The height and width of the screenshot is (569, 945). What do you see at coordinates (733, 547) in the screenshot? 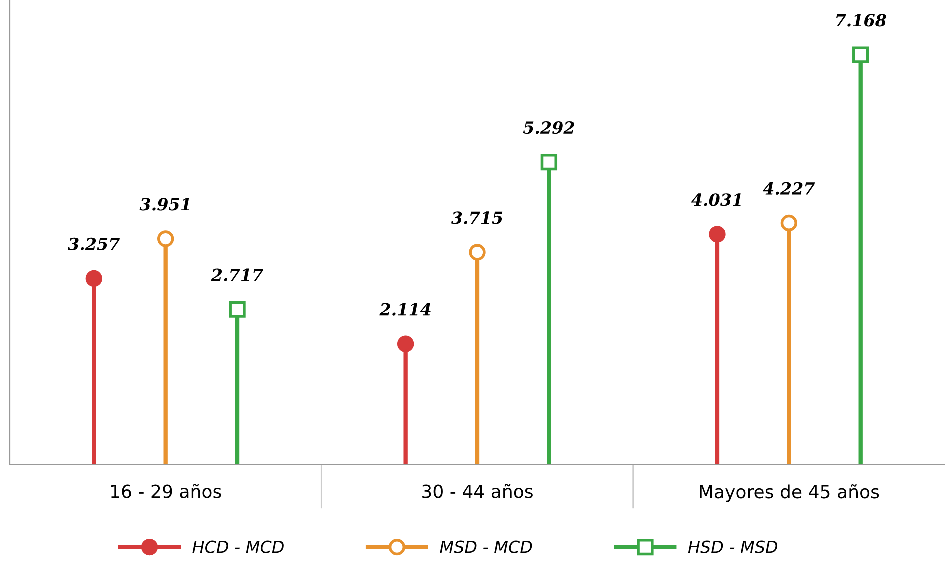
I see `legend-label: HSD - MSD` at bounding box center [733, 547].